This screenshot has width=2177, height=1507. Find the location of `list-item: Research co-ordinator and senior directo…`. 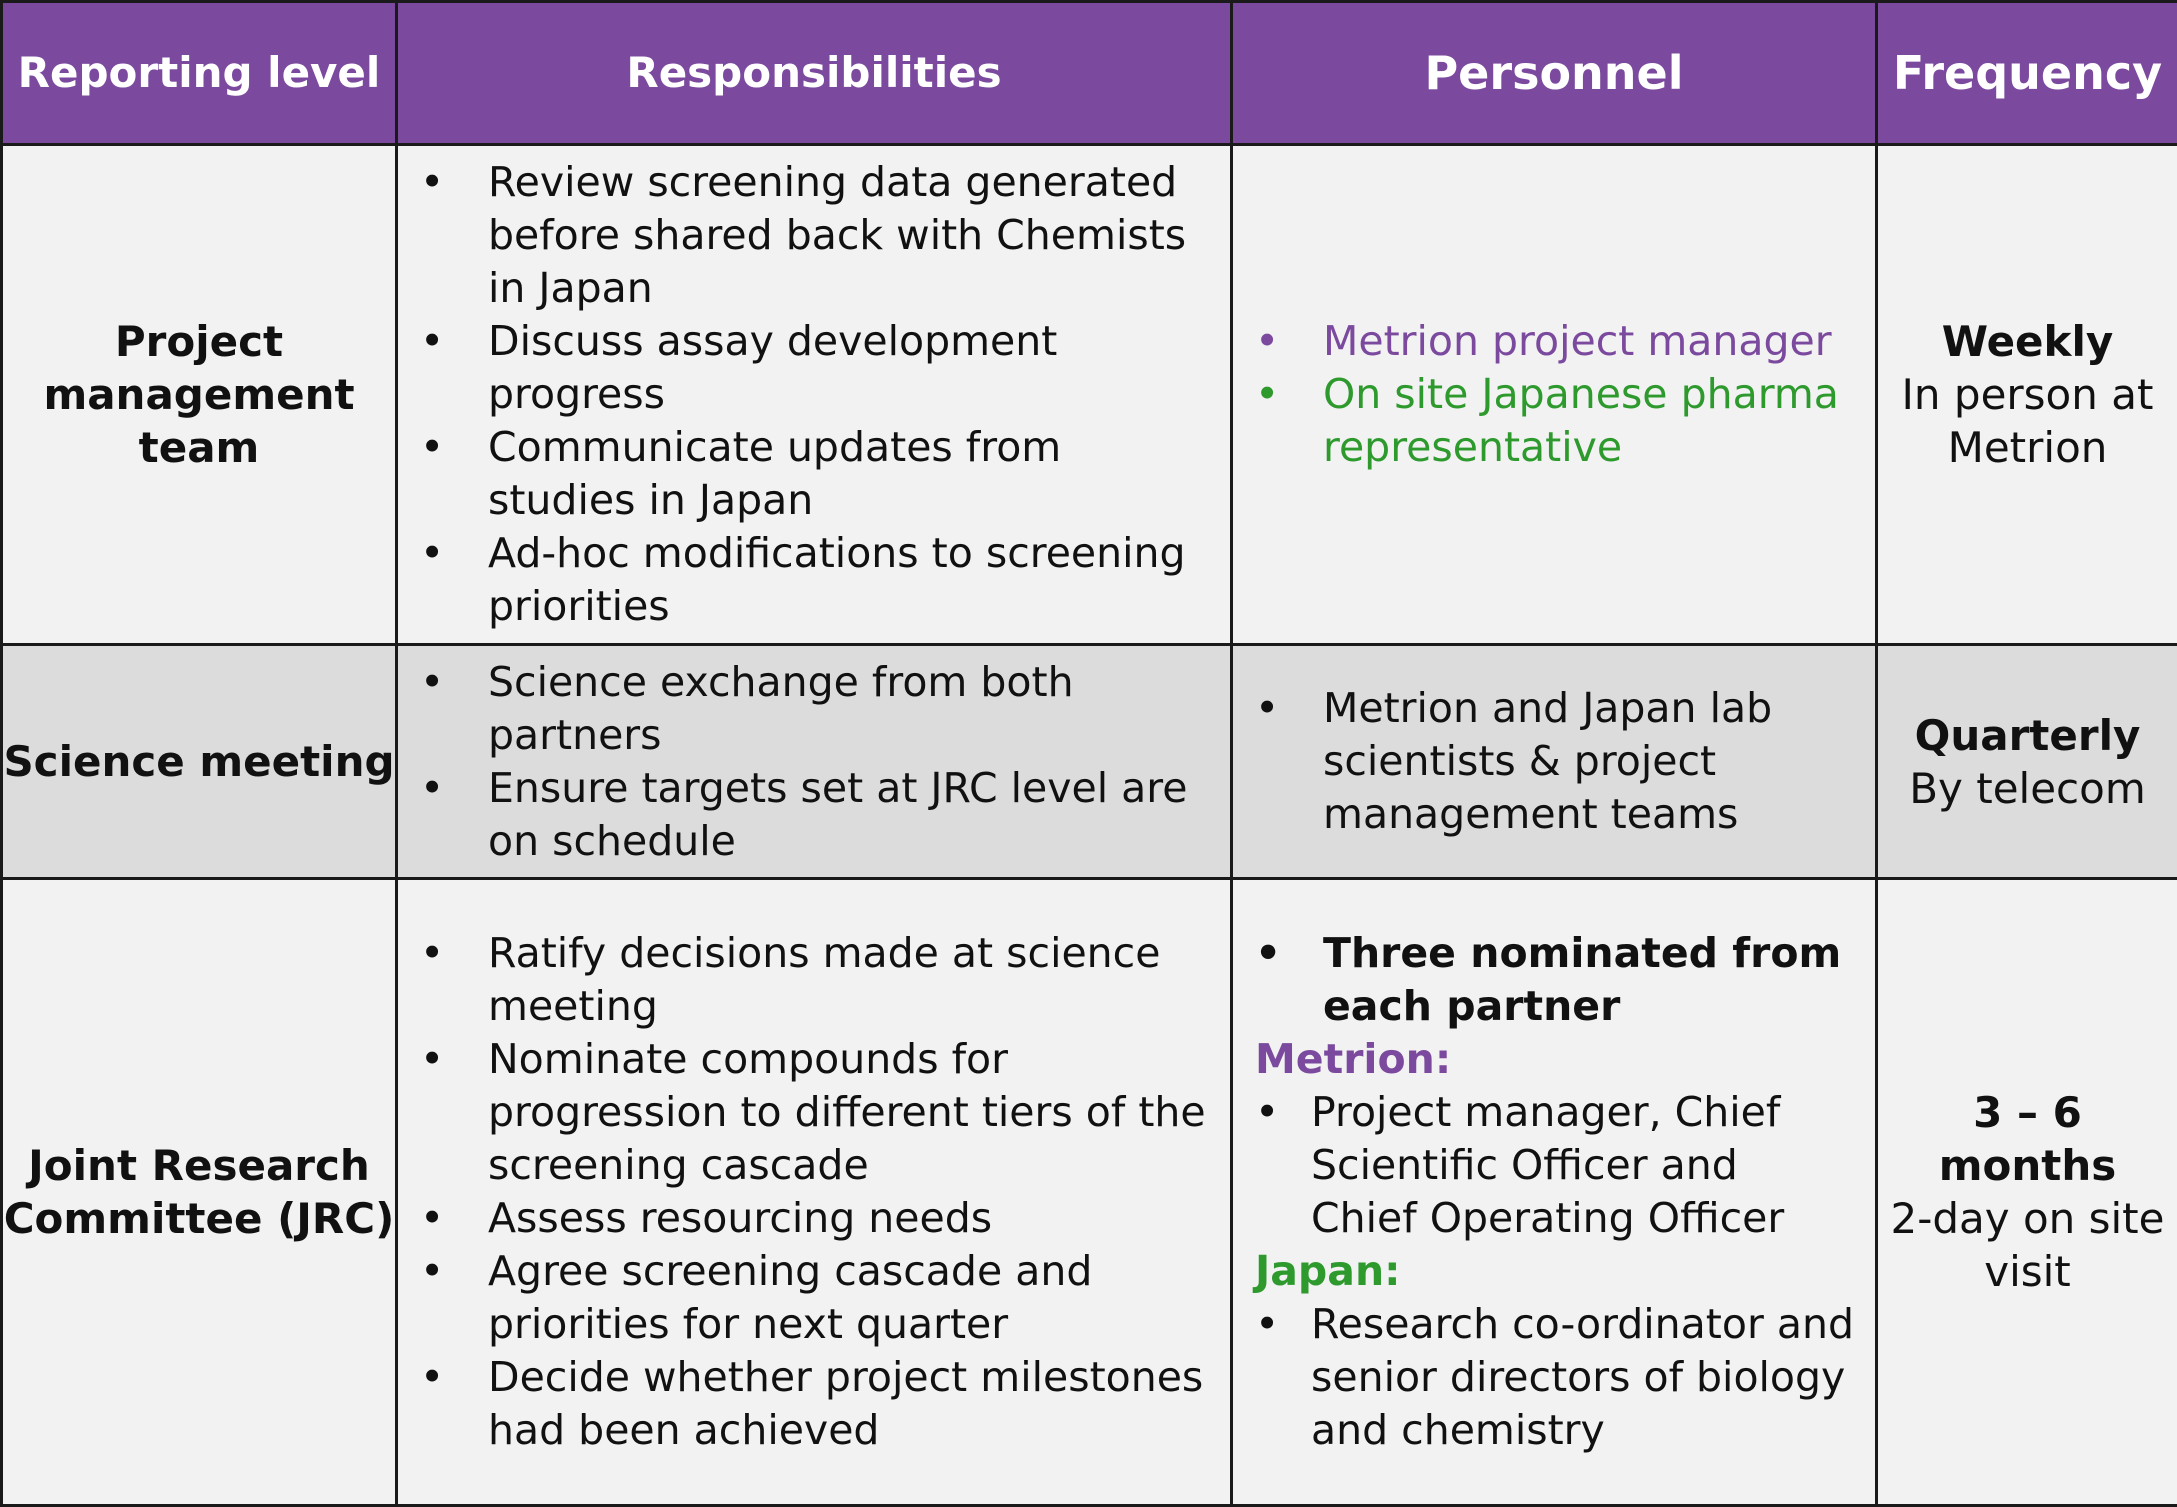

list-item: Research co-ordinator and senior directo… is located at coordinates (1544, 1377).